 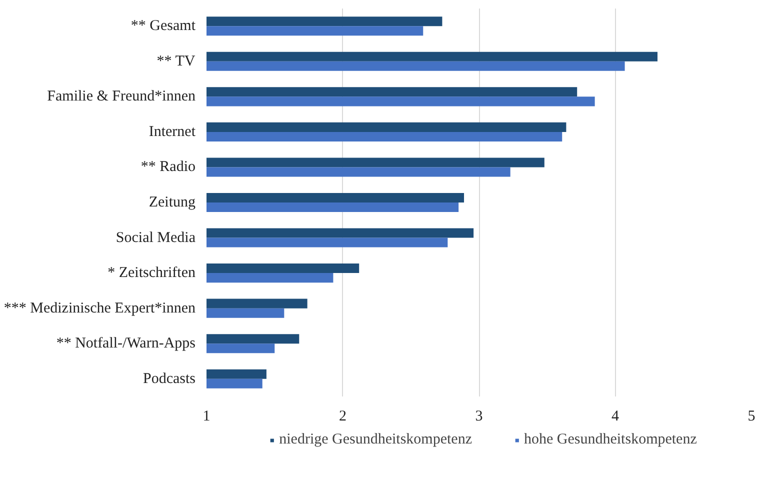 I want to click on x-tick-label: 2, so click(x=342, y=416).